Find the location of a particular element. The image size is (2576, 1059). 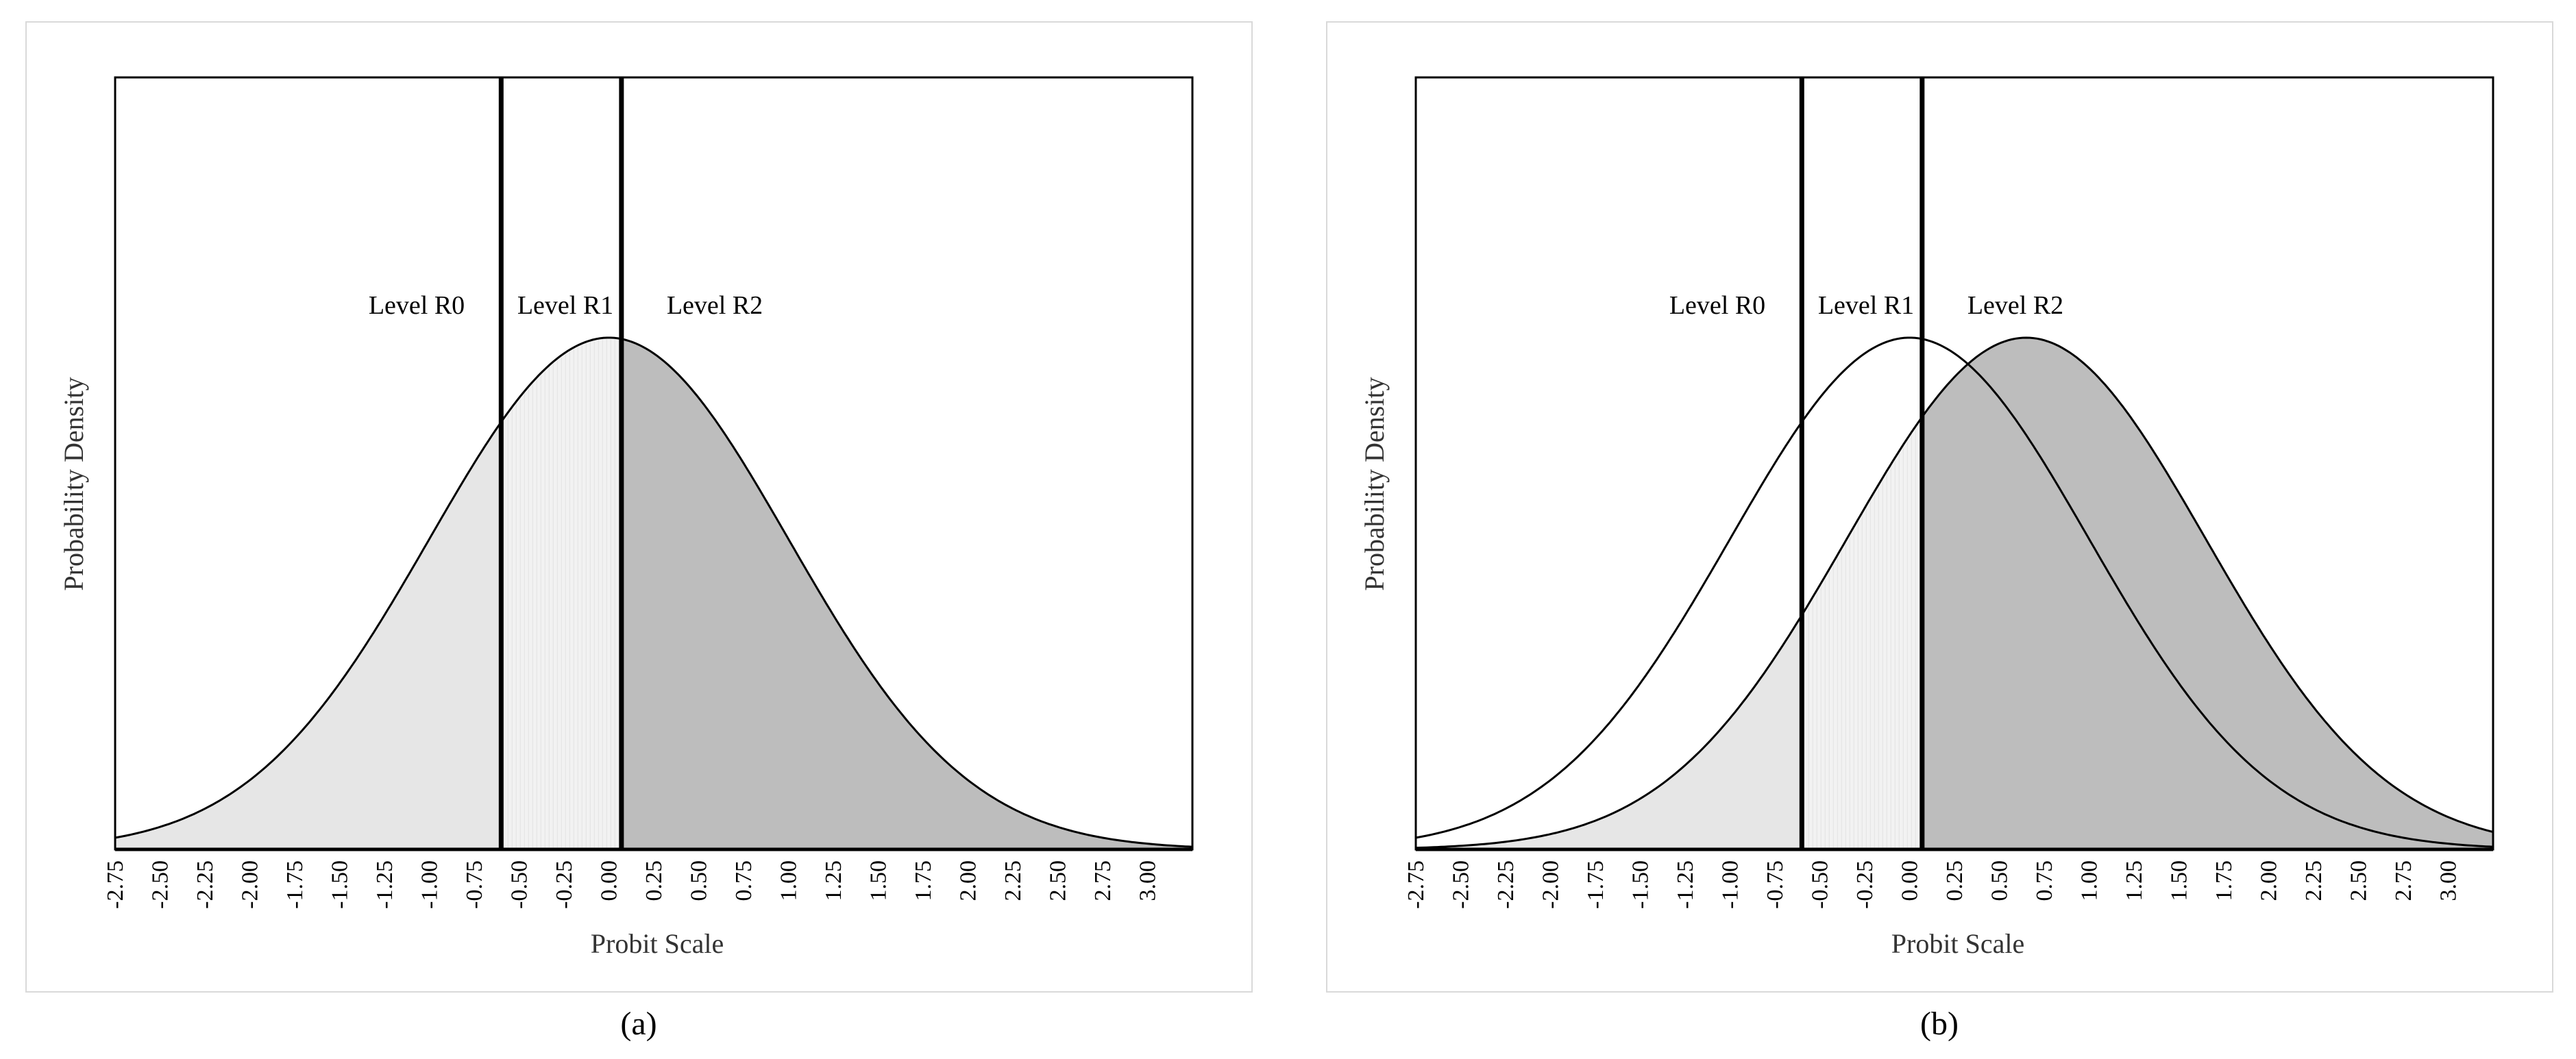

panel-caption: (b) is located at coordinates (1940, 1024).